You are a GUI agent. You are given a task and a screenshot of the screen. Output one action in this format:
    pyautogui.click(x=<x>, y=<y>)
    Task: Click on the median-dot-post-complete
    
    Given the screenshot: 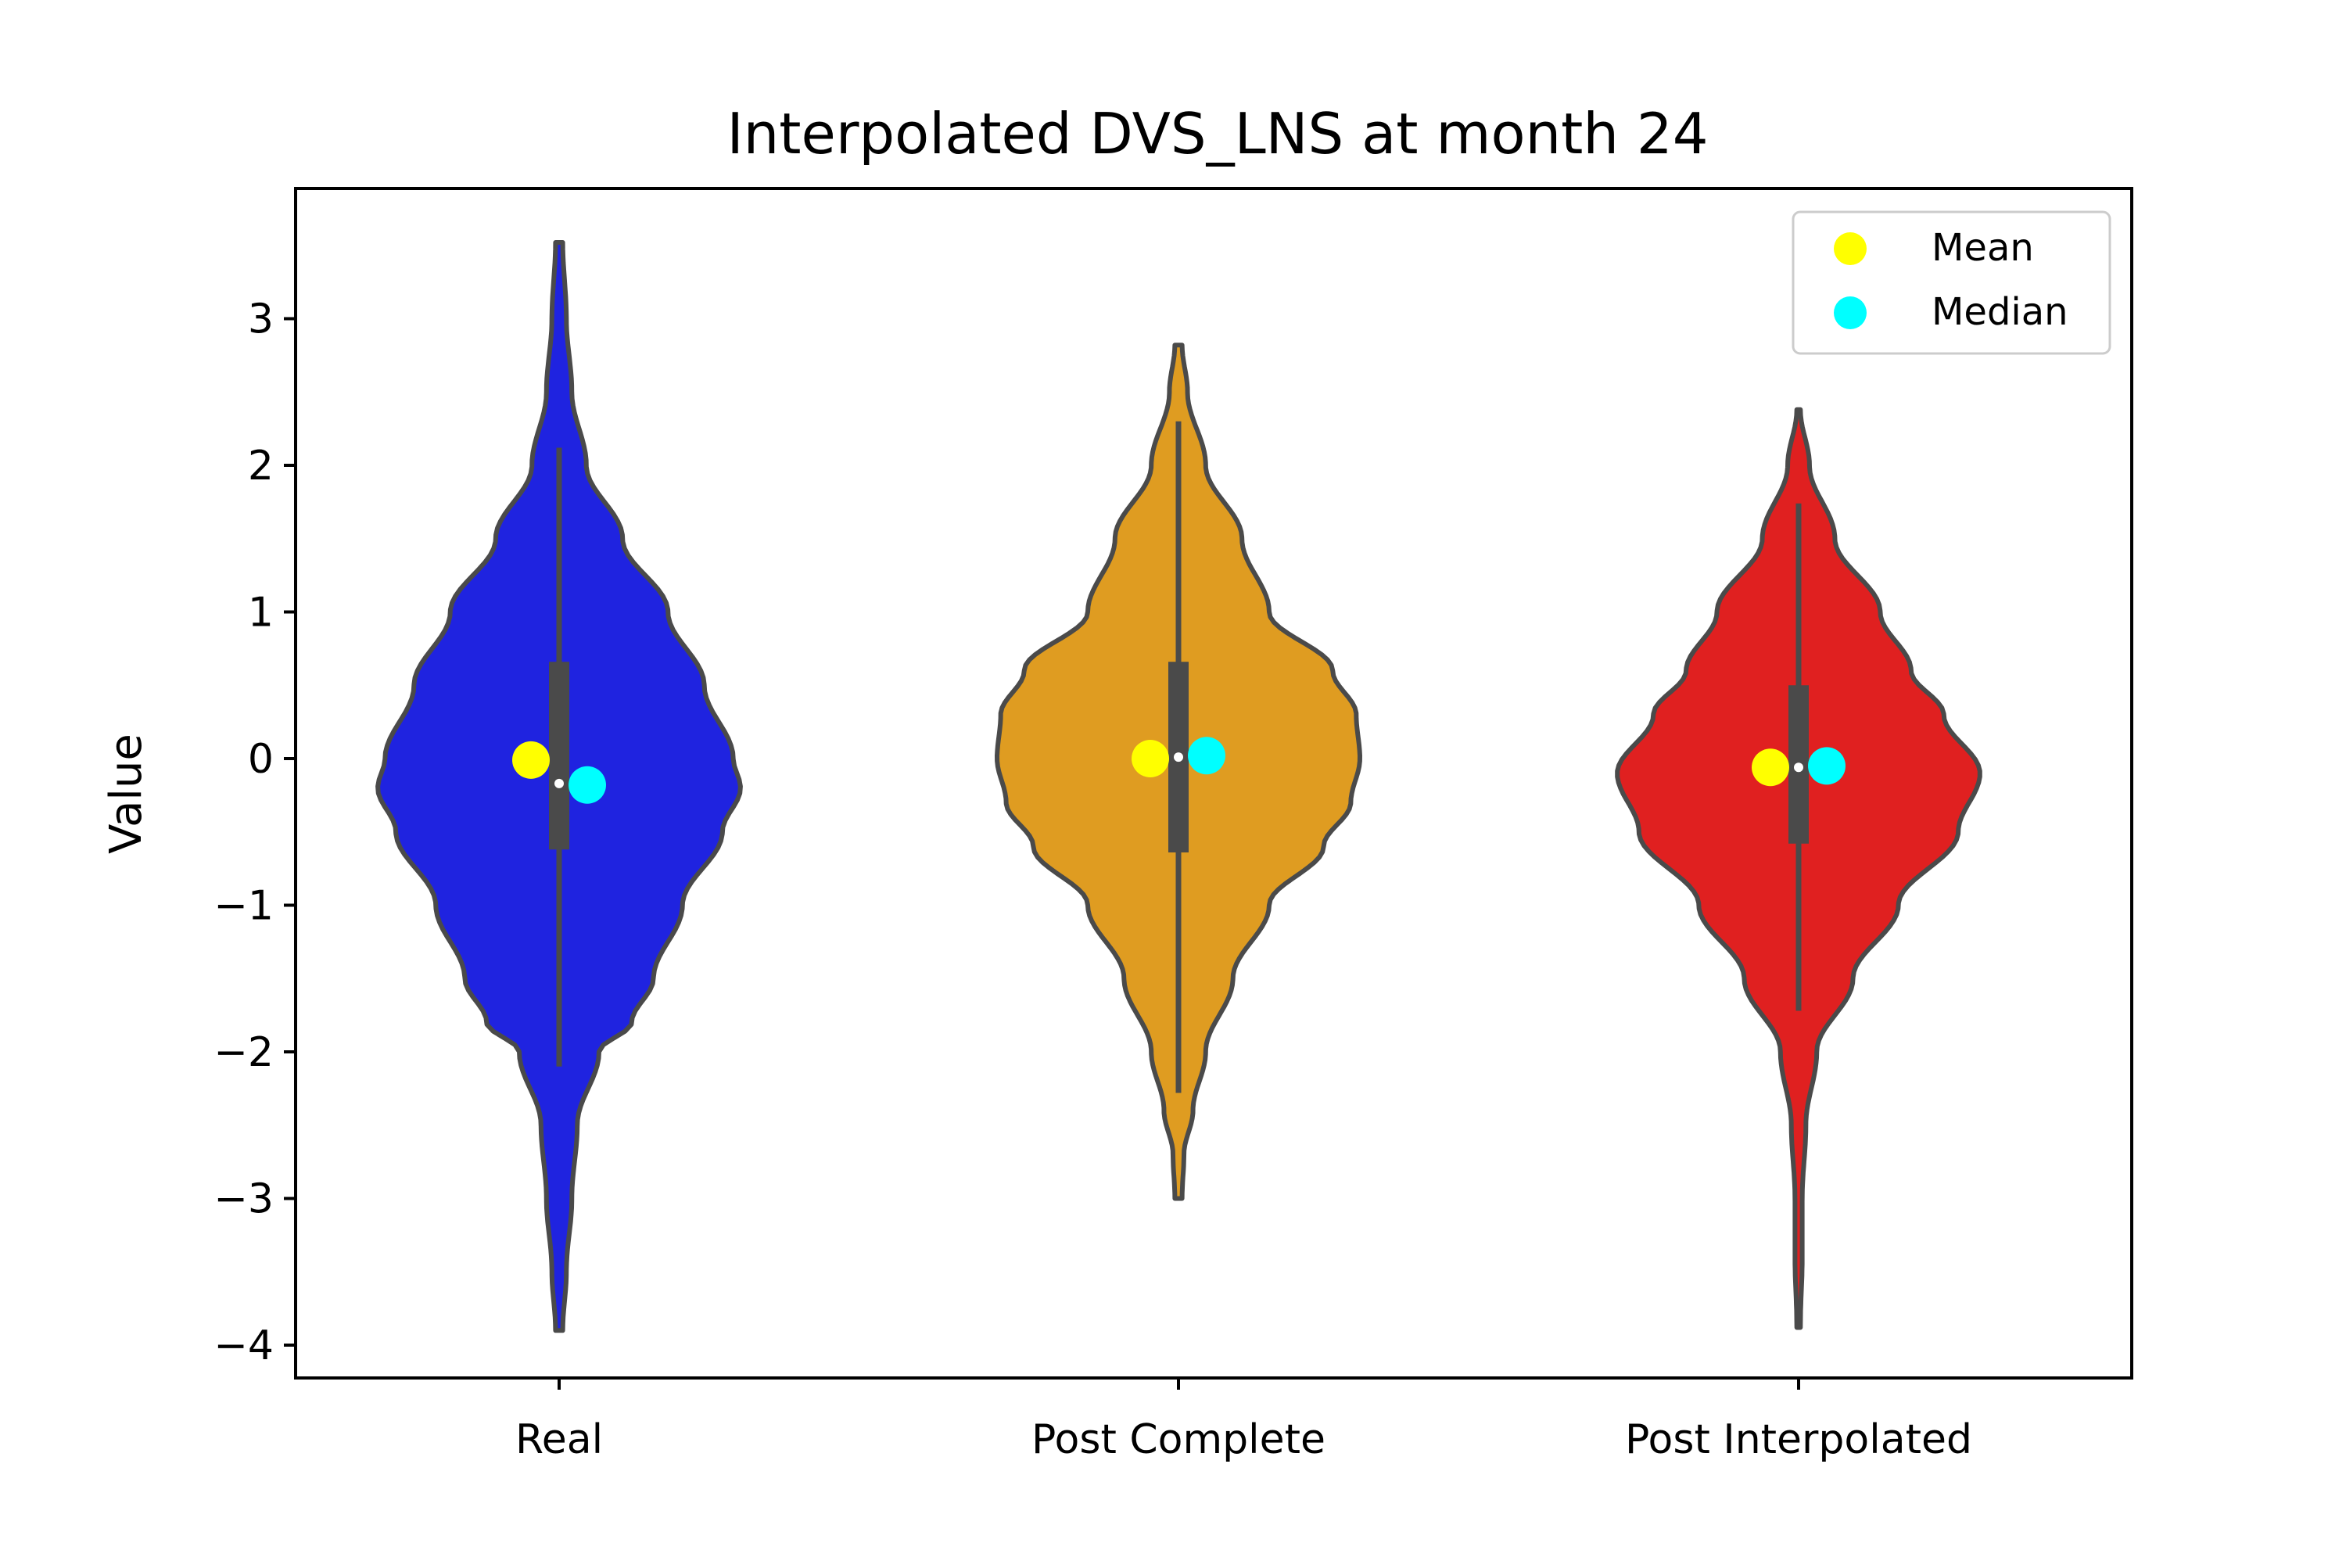 What is the action you would take?
    pyautogui.click(x=1178, y=757)
    